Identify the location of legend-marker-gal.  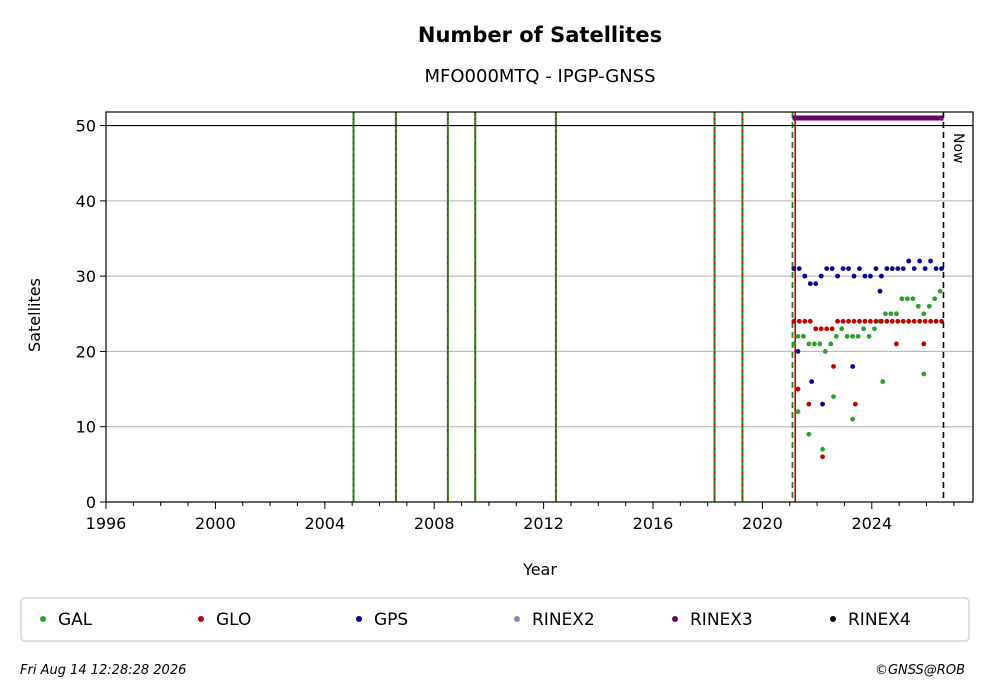
(43, 619).